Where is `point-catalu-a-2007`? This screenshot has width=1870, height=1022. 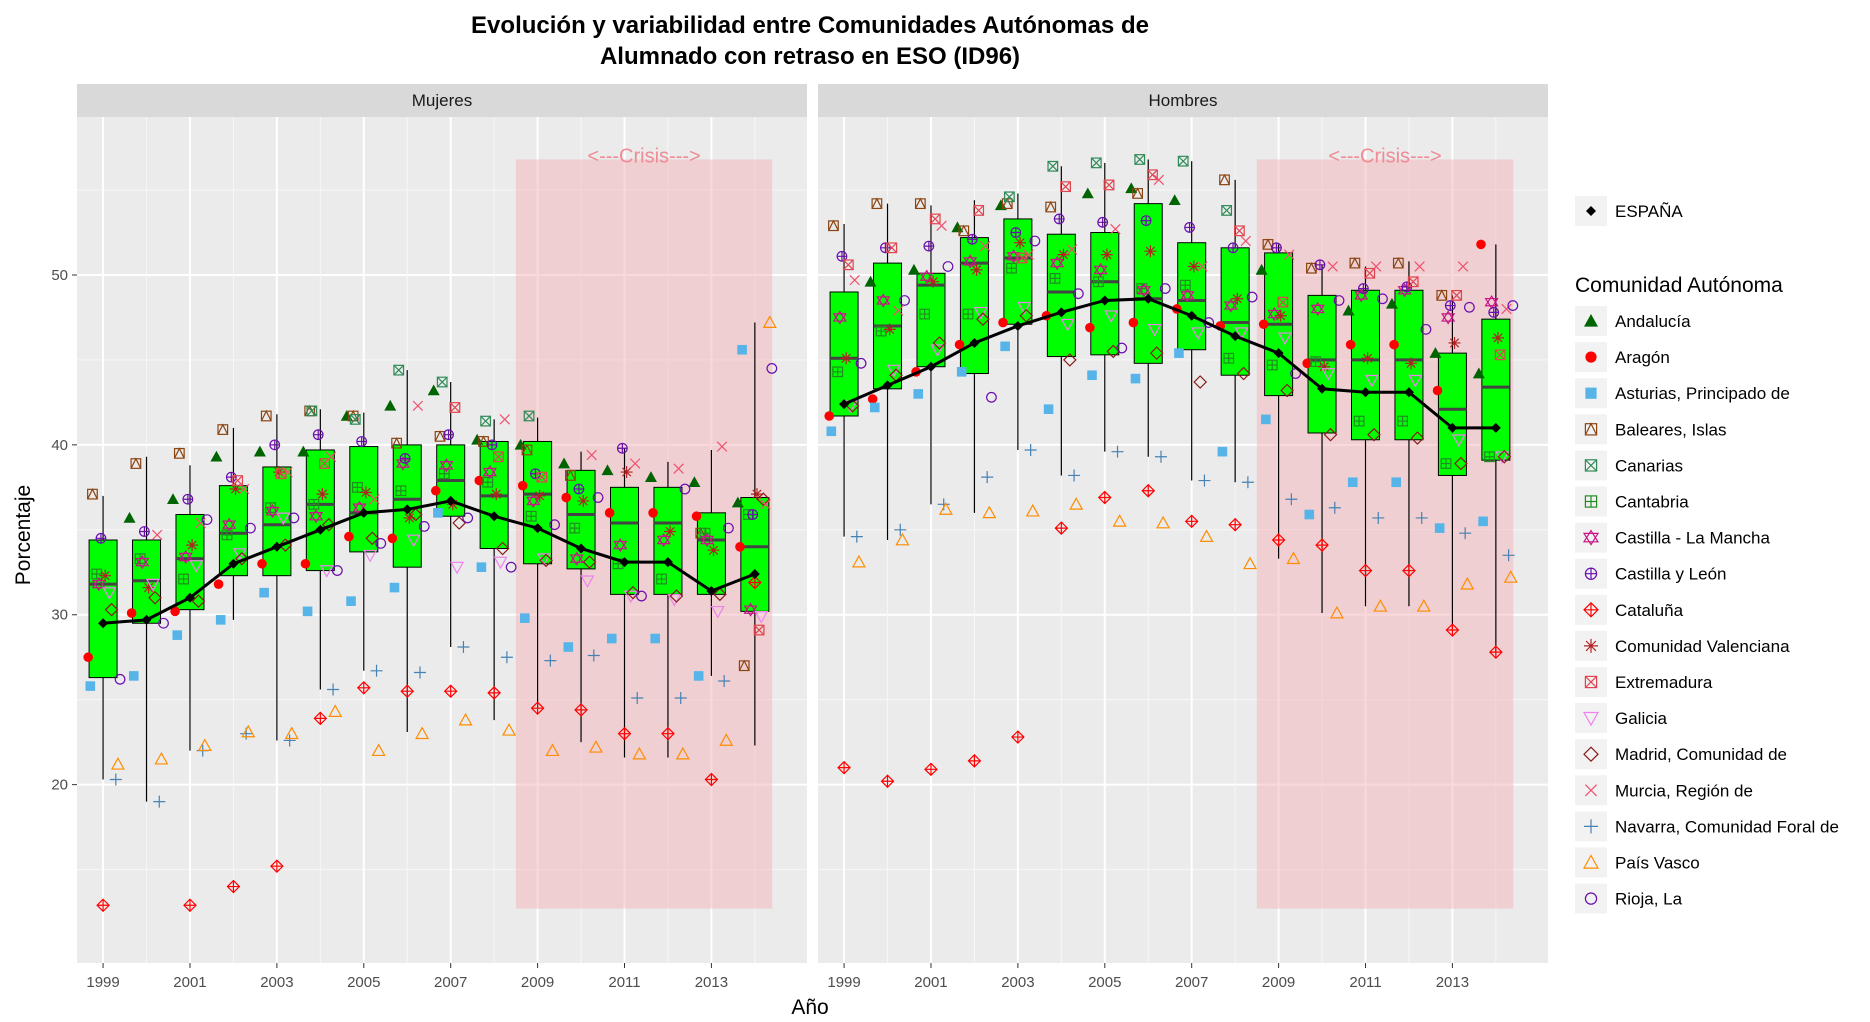 point-catalu-a-2007 is located at coordinates (450, 691).